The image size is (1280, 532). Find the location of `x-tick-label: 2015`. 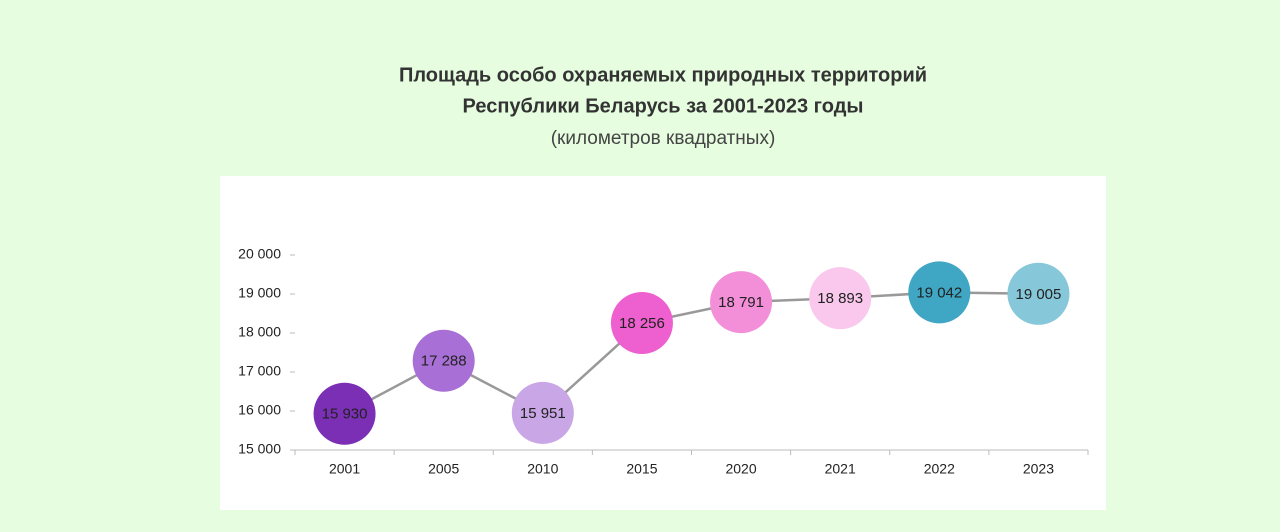

x-tick-label: 2015 is located at coordinates (641, 469).